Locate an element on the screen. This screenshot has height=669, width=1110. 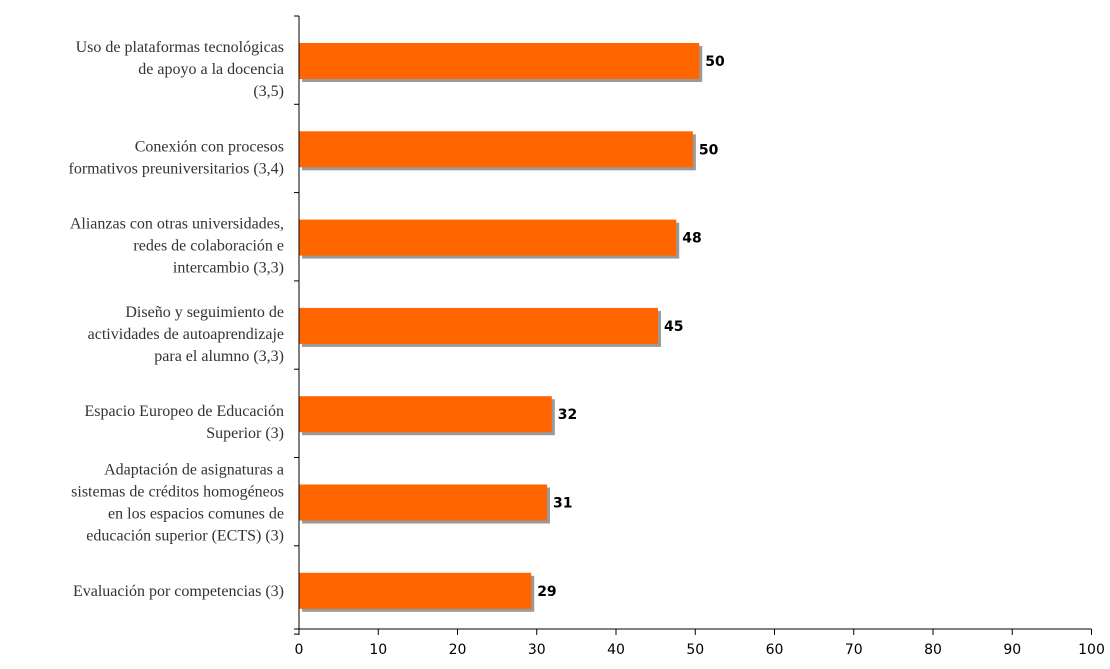
category-label-line: para el alumno (3,3) is located at coordinates (219, 356).